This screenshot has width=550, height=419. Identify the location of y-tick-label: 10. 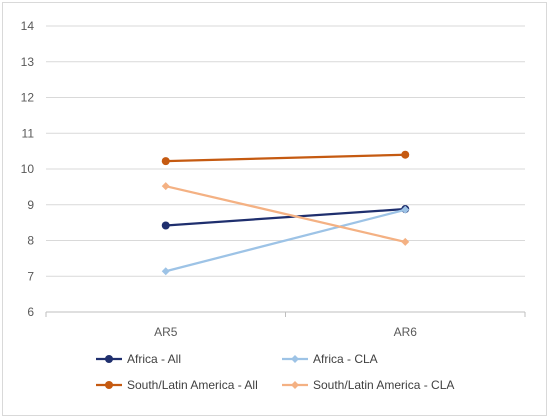
(28, 169).